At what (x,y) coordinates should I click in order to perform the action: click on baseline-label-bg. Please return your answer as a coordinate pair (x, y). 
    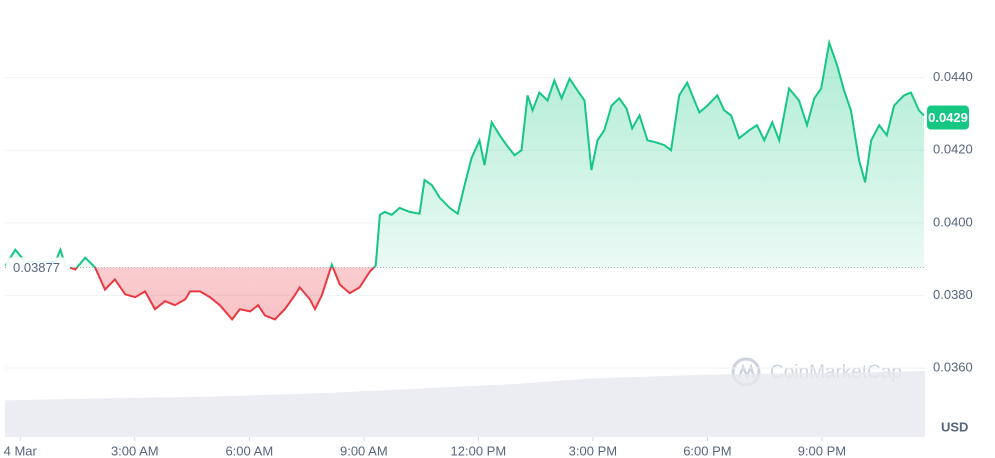
    Looking at the image, I should click on (38, 267).